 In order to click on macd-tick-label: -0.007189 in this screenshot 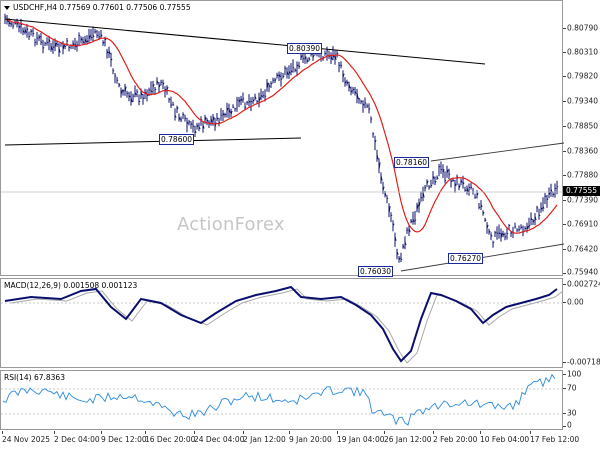, I will do `click(583, 362)`.